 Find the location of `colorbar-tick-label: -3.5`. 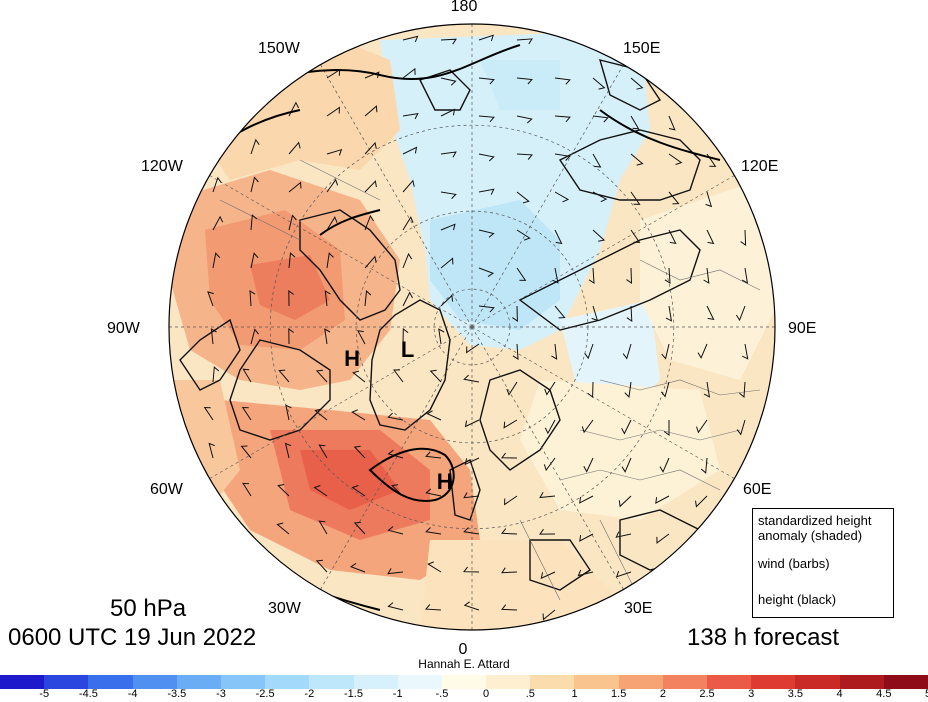

colorbar-tick-label: -3.5 is located at coordinates (177, 694).